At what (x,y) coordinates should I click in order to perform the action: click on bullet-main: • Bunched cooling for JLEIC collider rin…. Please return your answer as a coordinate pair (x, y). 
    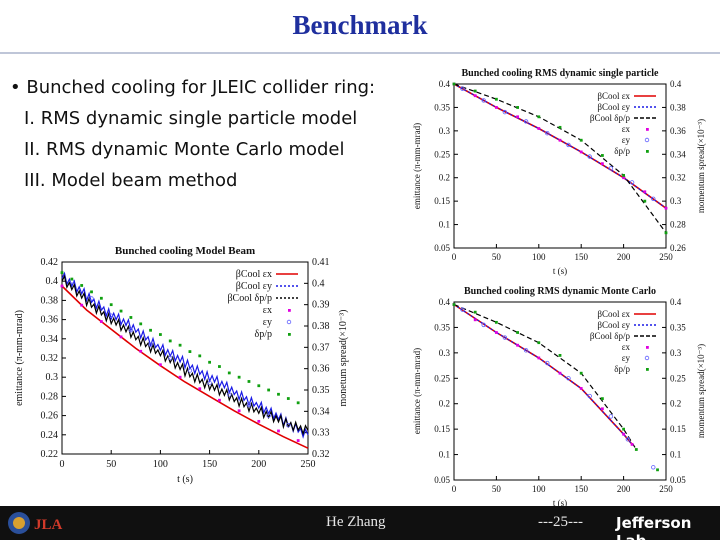
    Looking at the image, I should click on (193, 87).